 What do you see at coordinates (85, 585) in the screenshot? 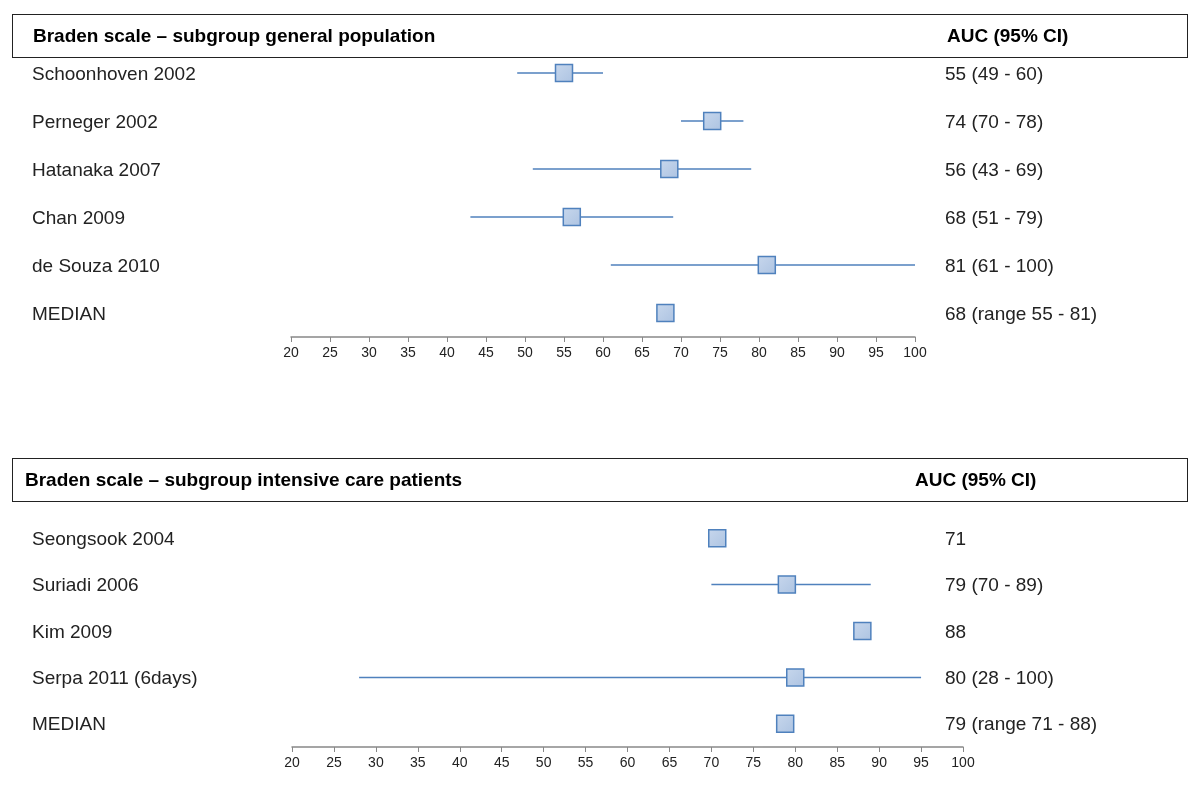
I see `y-tick-label: Suriadi 2006` at bounding box center [85, 585].